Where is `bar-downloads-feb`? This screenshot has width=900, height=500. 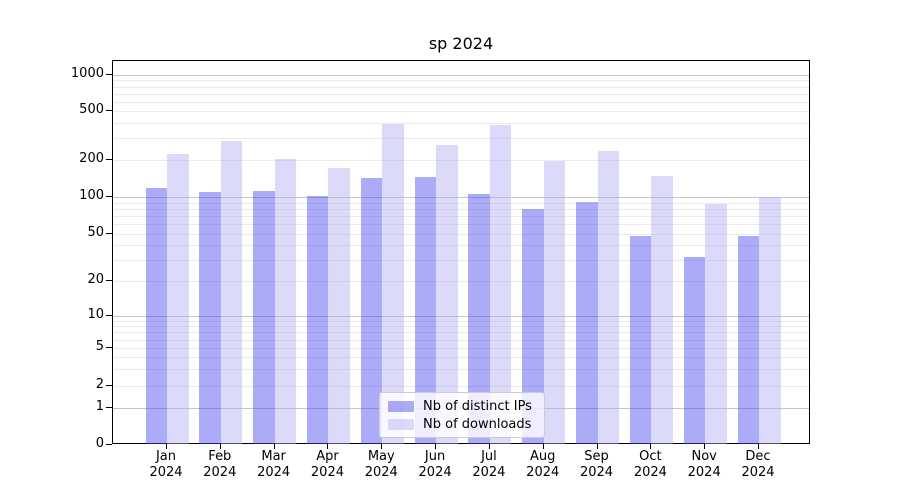
bar-downloads-feb is located at coordinates (231, 292).